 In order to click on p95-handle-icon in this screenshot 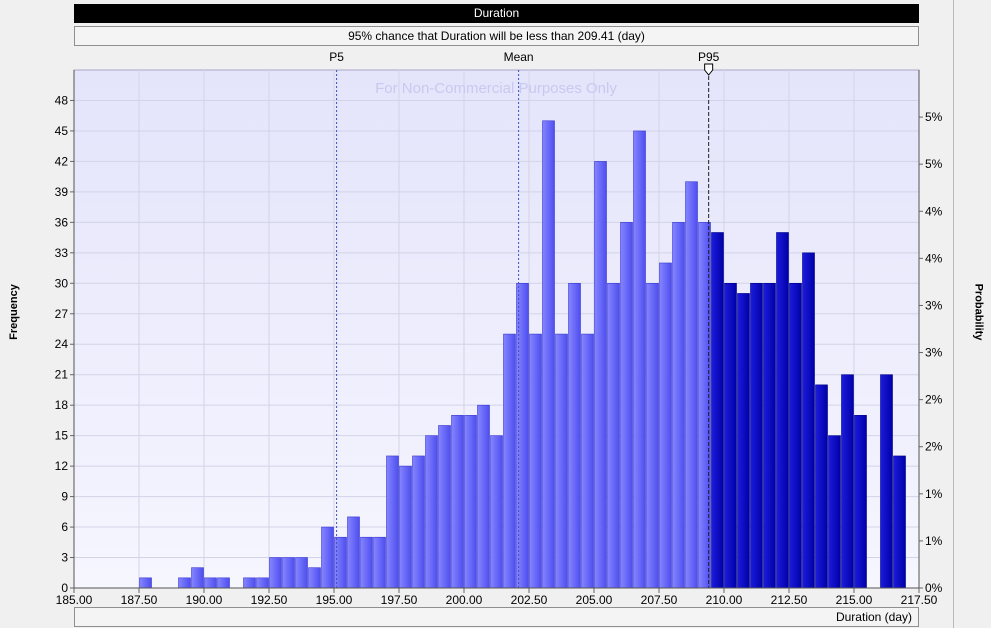, I will do `click(709, 69)`.